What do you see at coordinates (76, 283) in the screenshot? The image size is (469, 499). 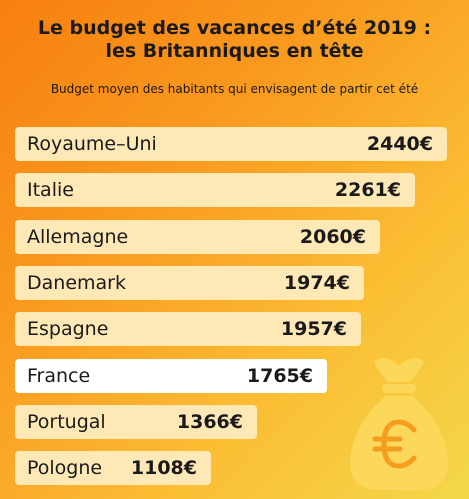 I see `bar-category-label: Danemark` at bounding box center [76, 283].